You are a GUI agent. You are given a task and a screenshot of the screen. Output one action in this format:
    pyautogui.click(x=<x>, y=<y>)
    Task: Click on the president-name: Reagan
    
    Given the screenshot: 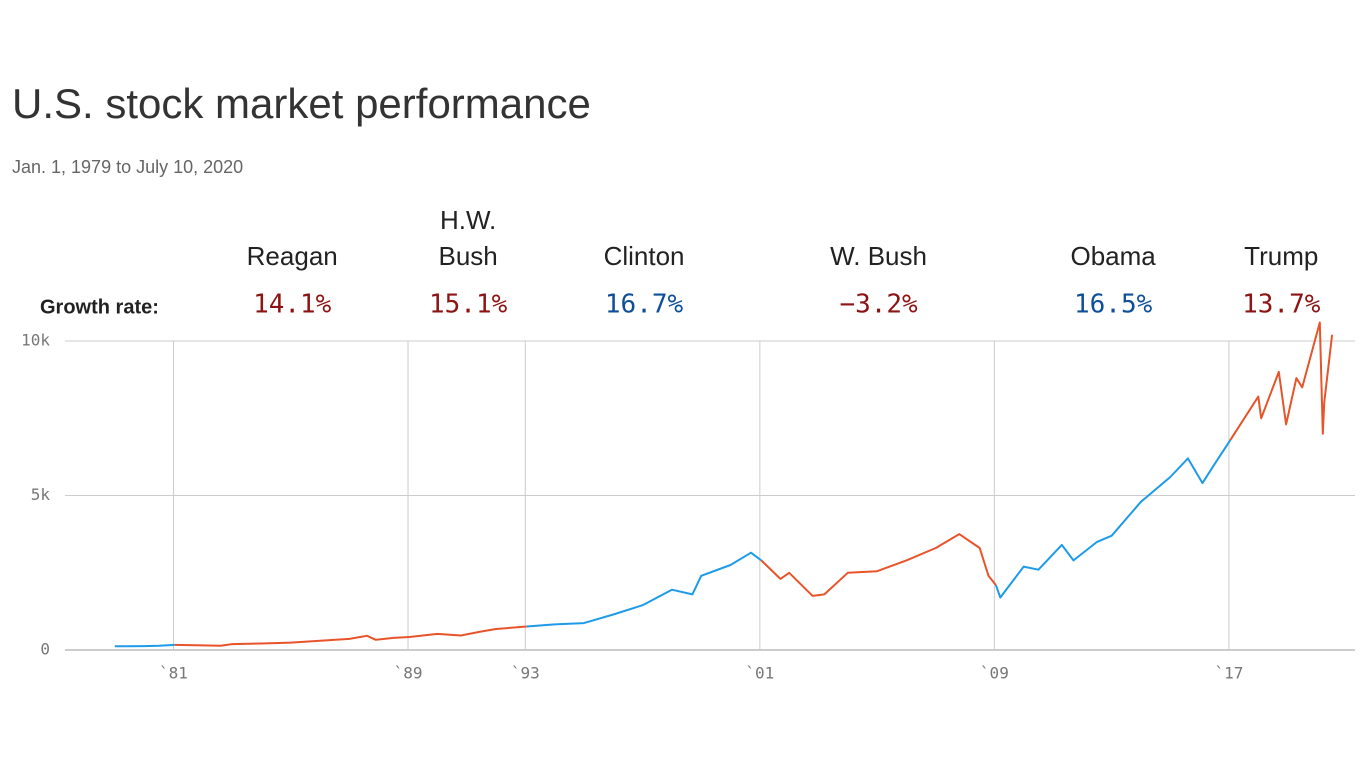 What is the action you would take?
    pyautogui.click(x=292, y=256)
    